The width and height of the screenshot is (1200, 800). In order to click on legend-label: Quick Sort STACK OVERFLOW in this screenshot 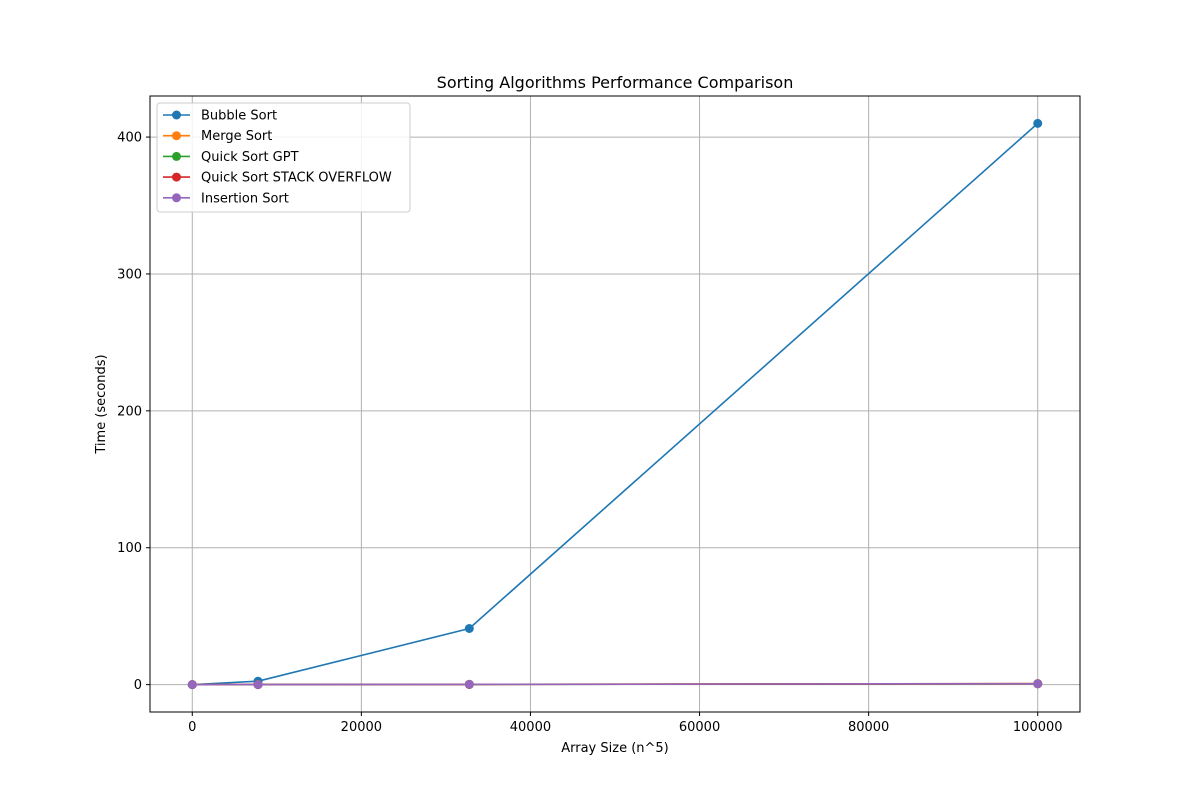, I will do `click(296, 178)`.